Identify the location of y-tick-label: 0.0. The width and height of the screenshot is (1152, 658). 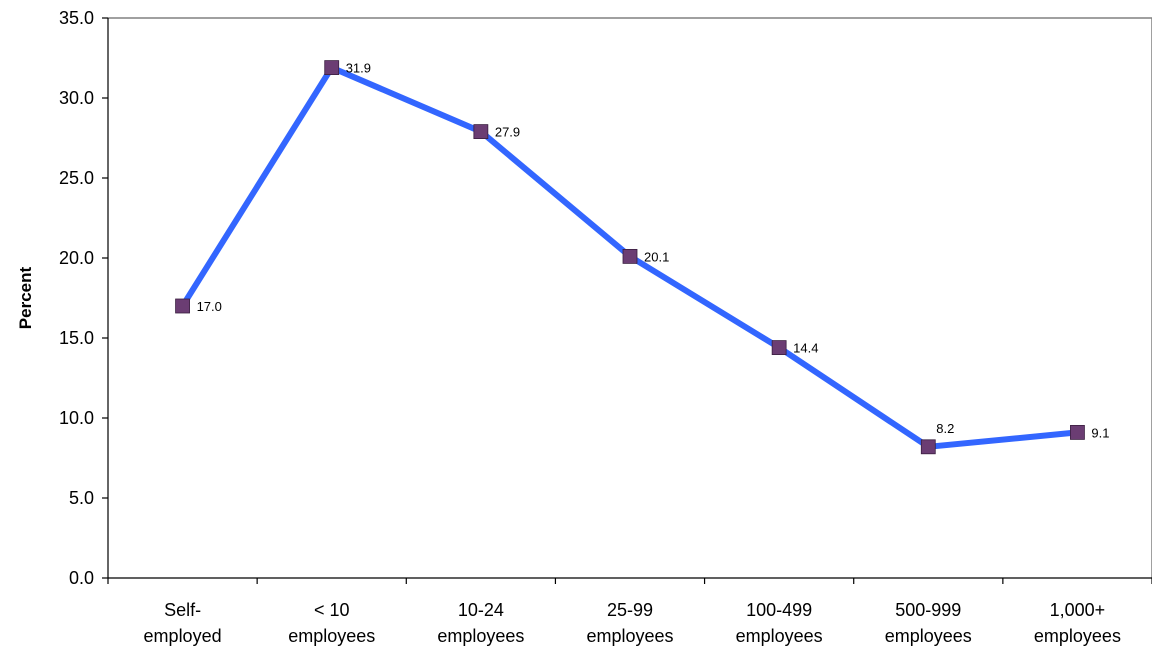
(81, 578).